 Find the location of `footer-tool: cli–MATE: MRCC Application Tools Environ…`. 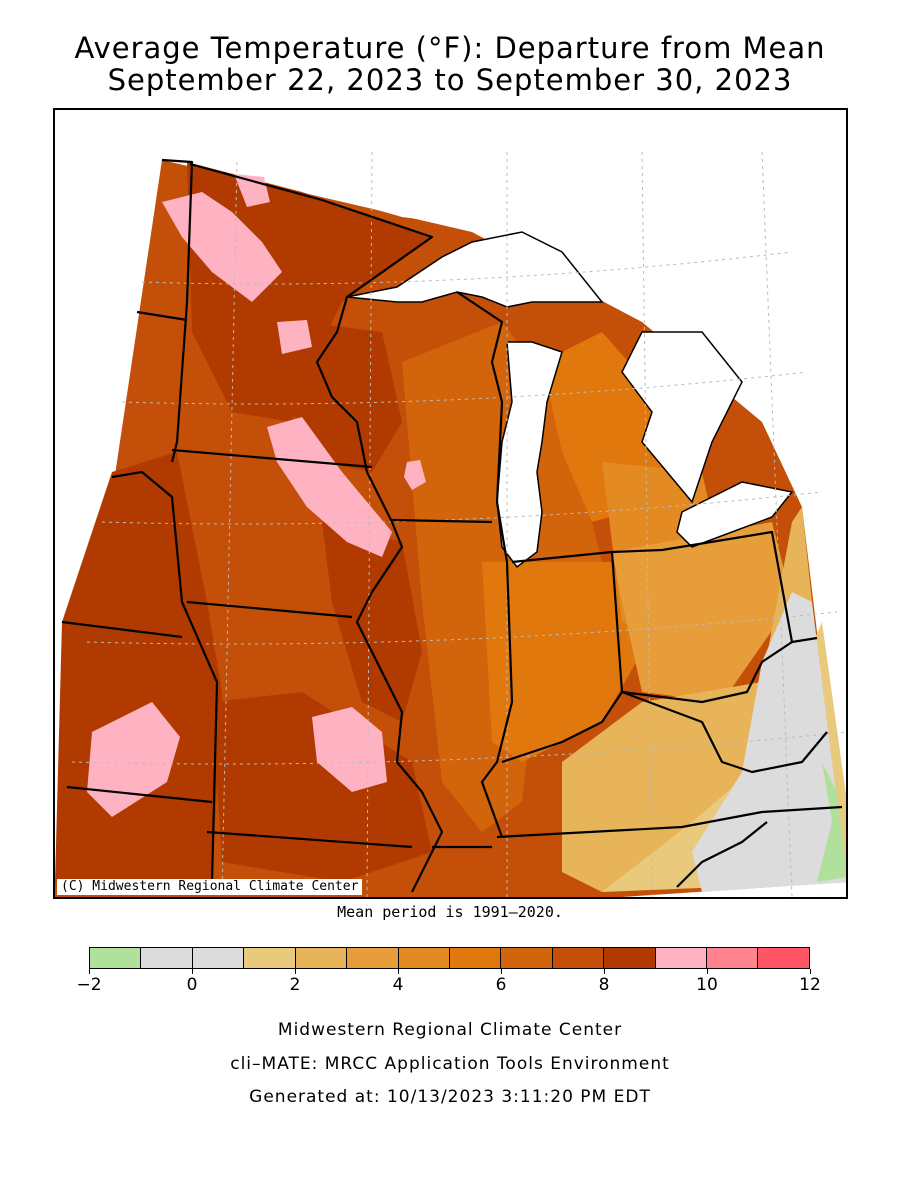

footer-tool: cli–MATE: MRCC Application Tools Environ… is located at coordinates (450, 1064).